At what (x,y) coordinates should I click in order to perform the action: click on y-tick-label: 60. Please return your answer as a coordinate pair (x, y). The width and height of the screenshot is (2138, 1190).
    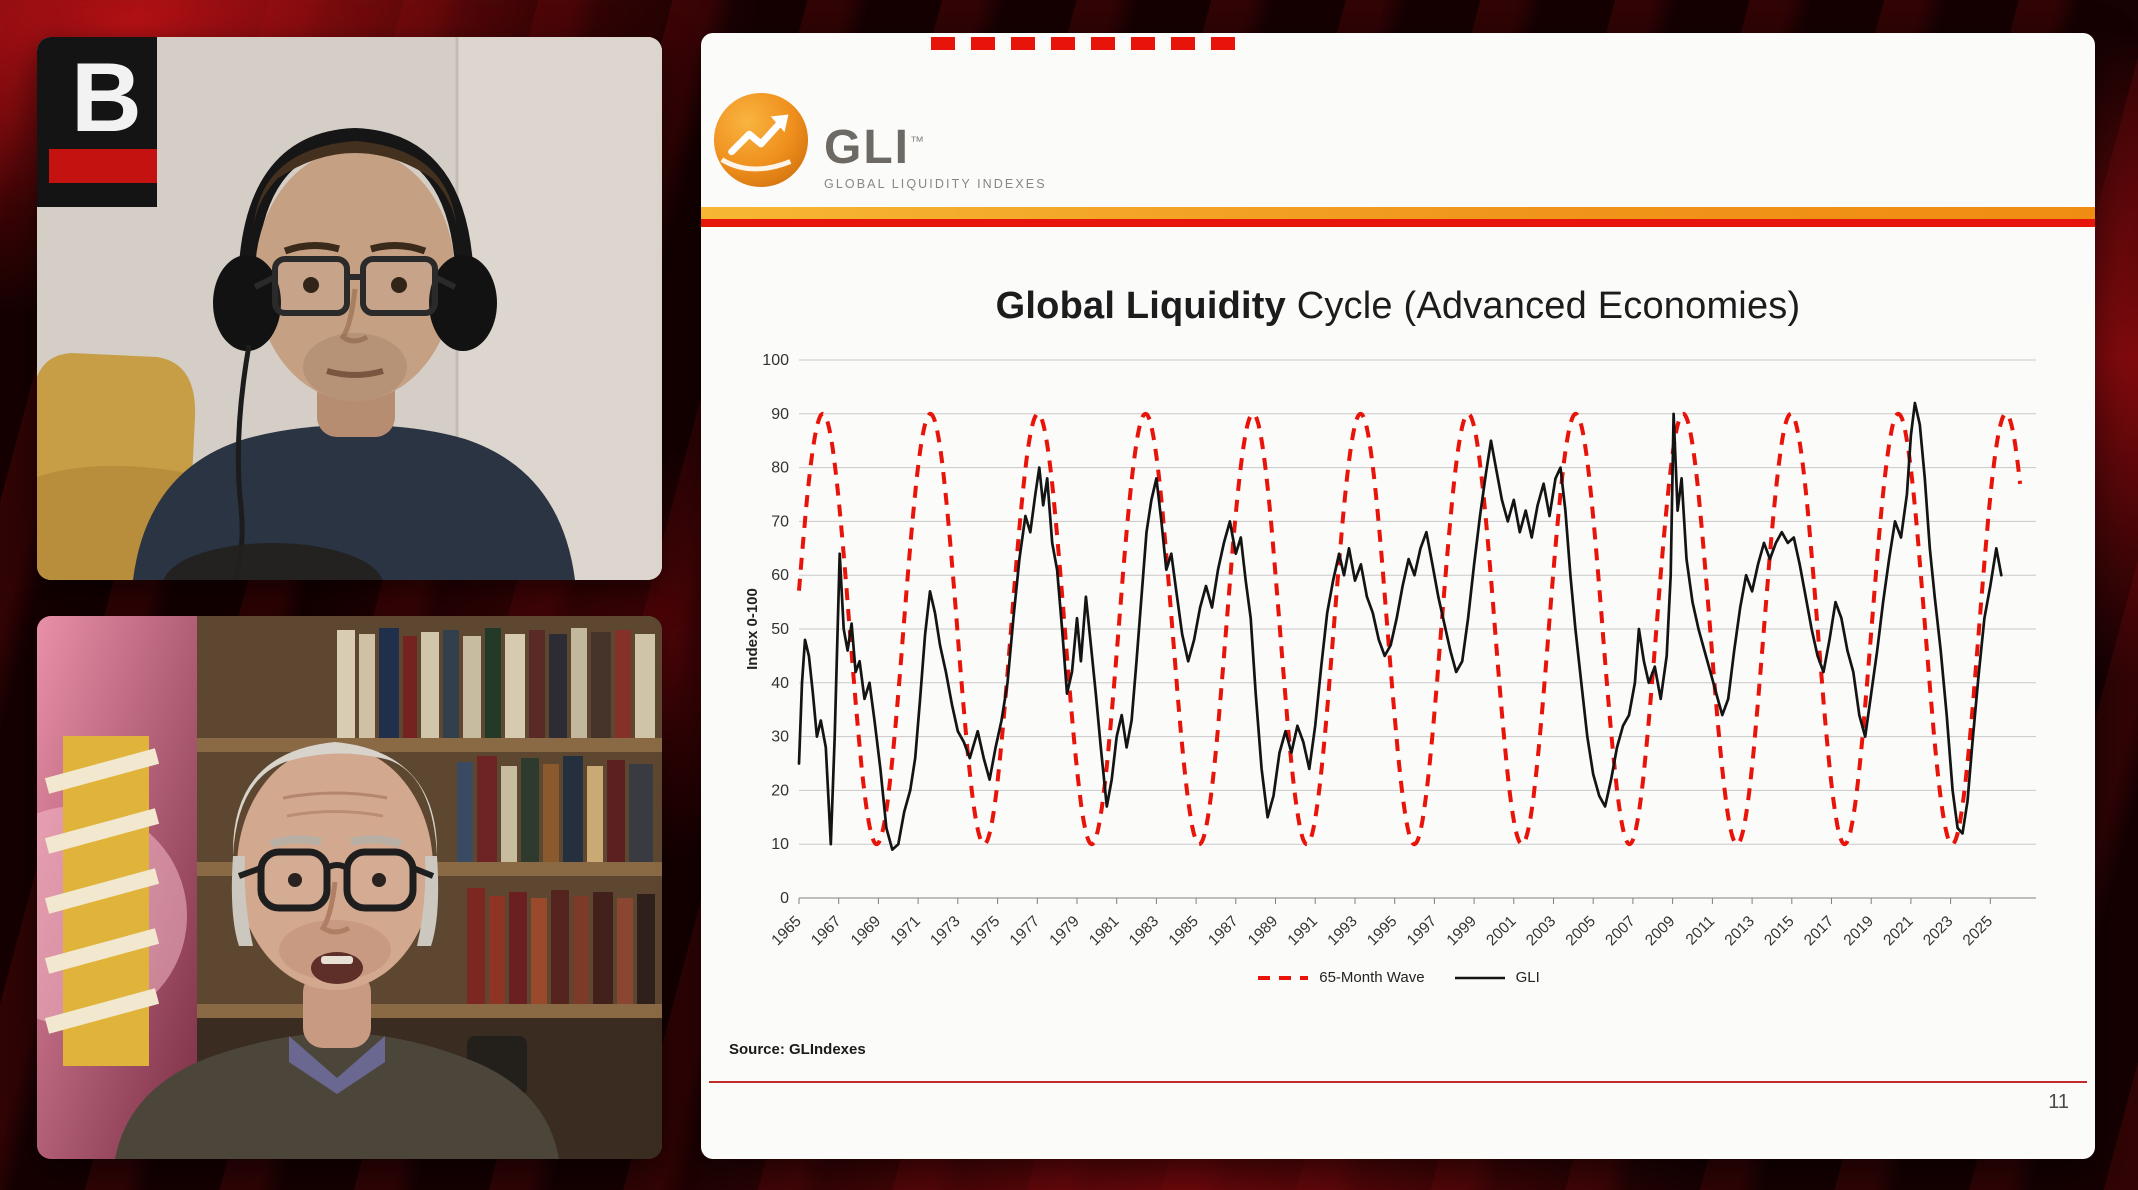
    Looking at the image, I should click on (780, 575).